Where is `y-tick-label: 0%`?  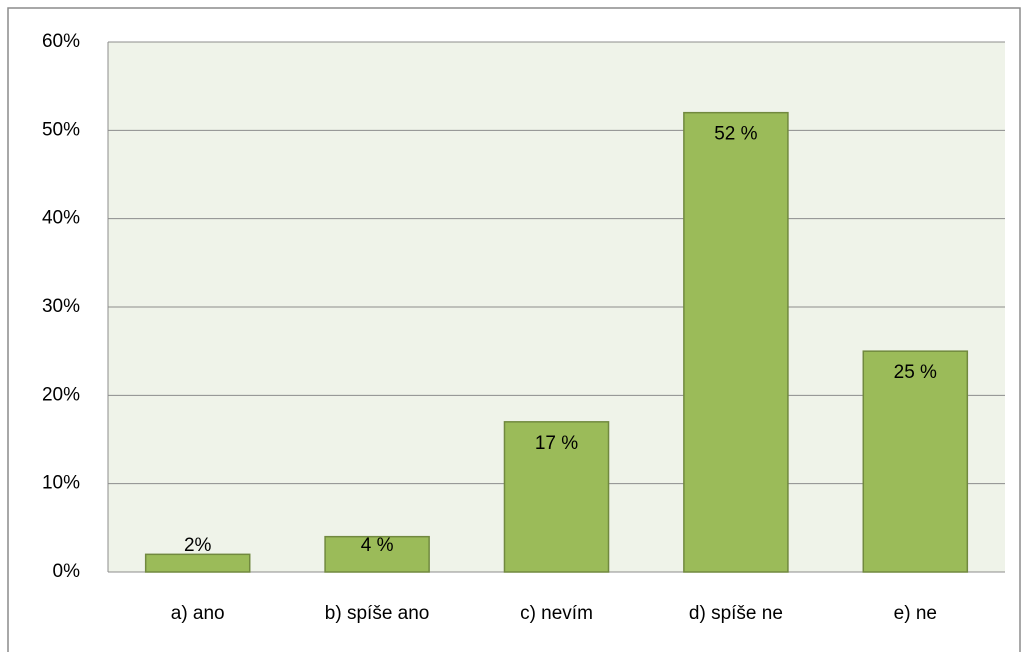
y-tick-label: 0% is located at coordinates (67, 571).